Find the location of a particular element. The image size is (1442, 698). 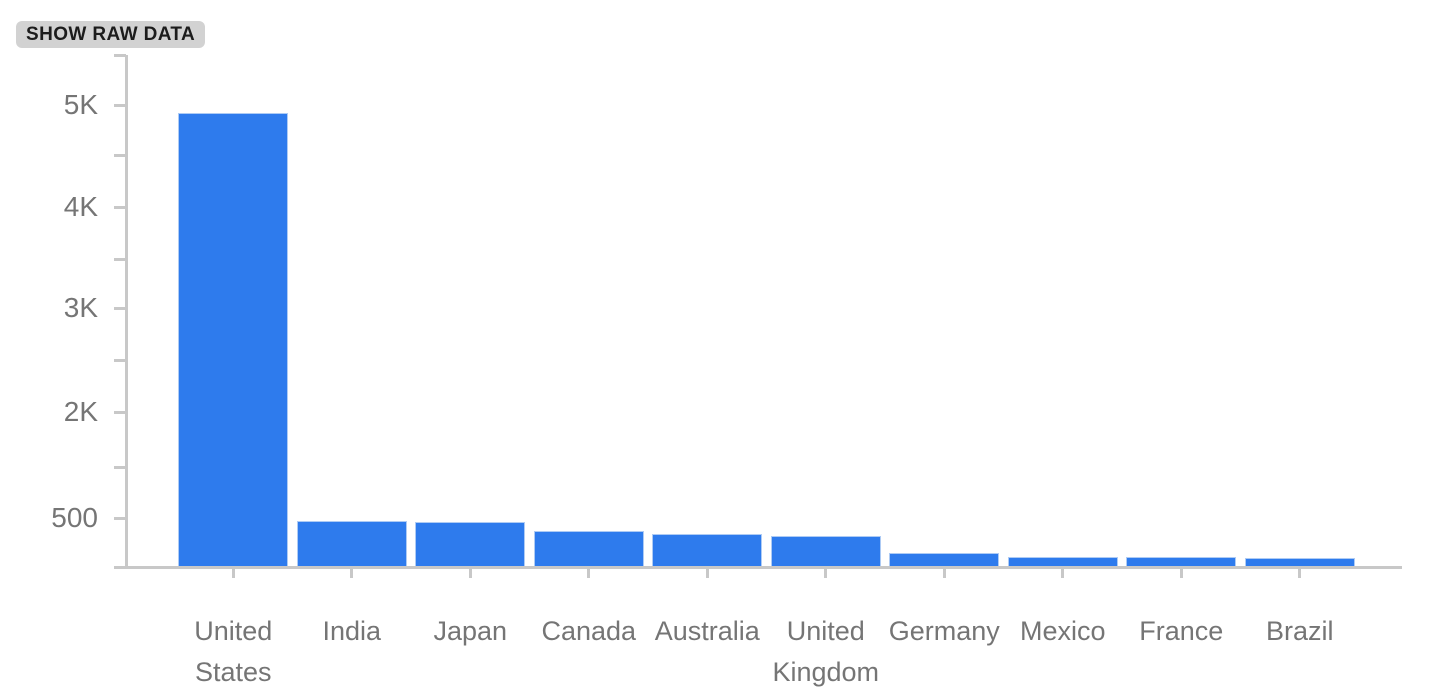

bar-united-kingdom is located at coordinates (825, 550).